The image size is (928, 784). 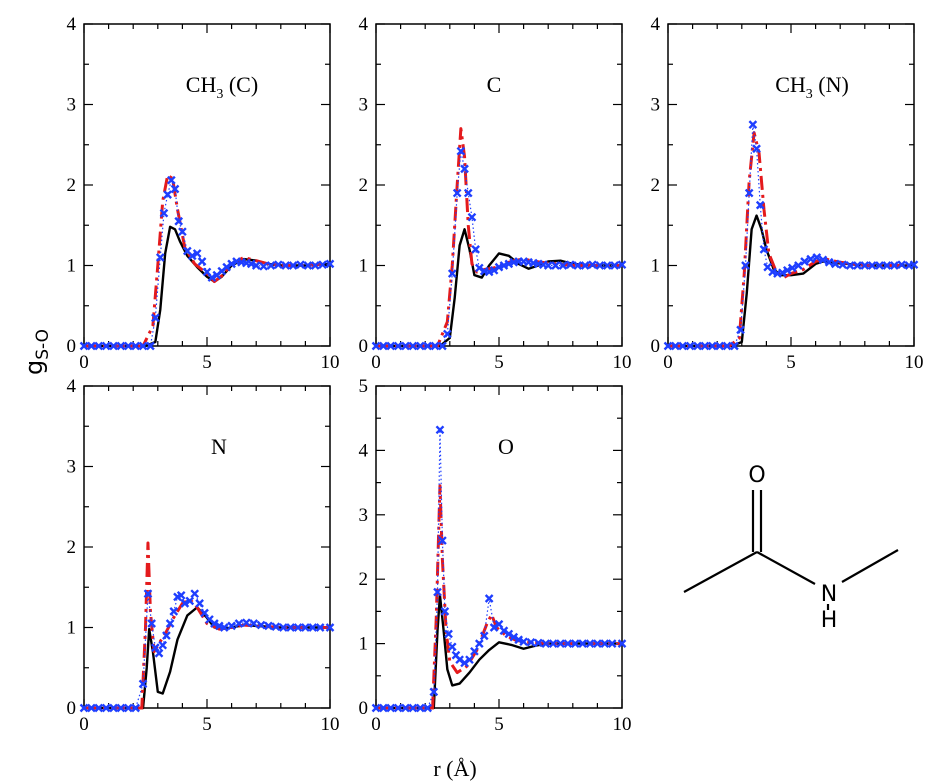 What do you see at coordinates (829, 594) in the screenshot?
I see `atom-nitrogen: N` at bounding box center [829, 594].